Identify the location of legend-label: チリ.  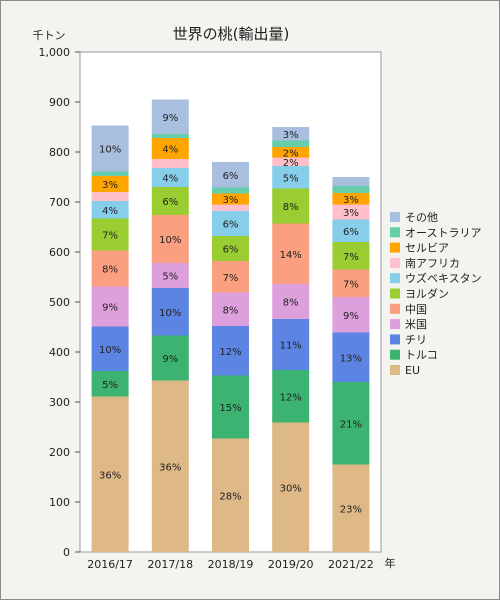
(416, 339).